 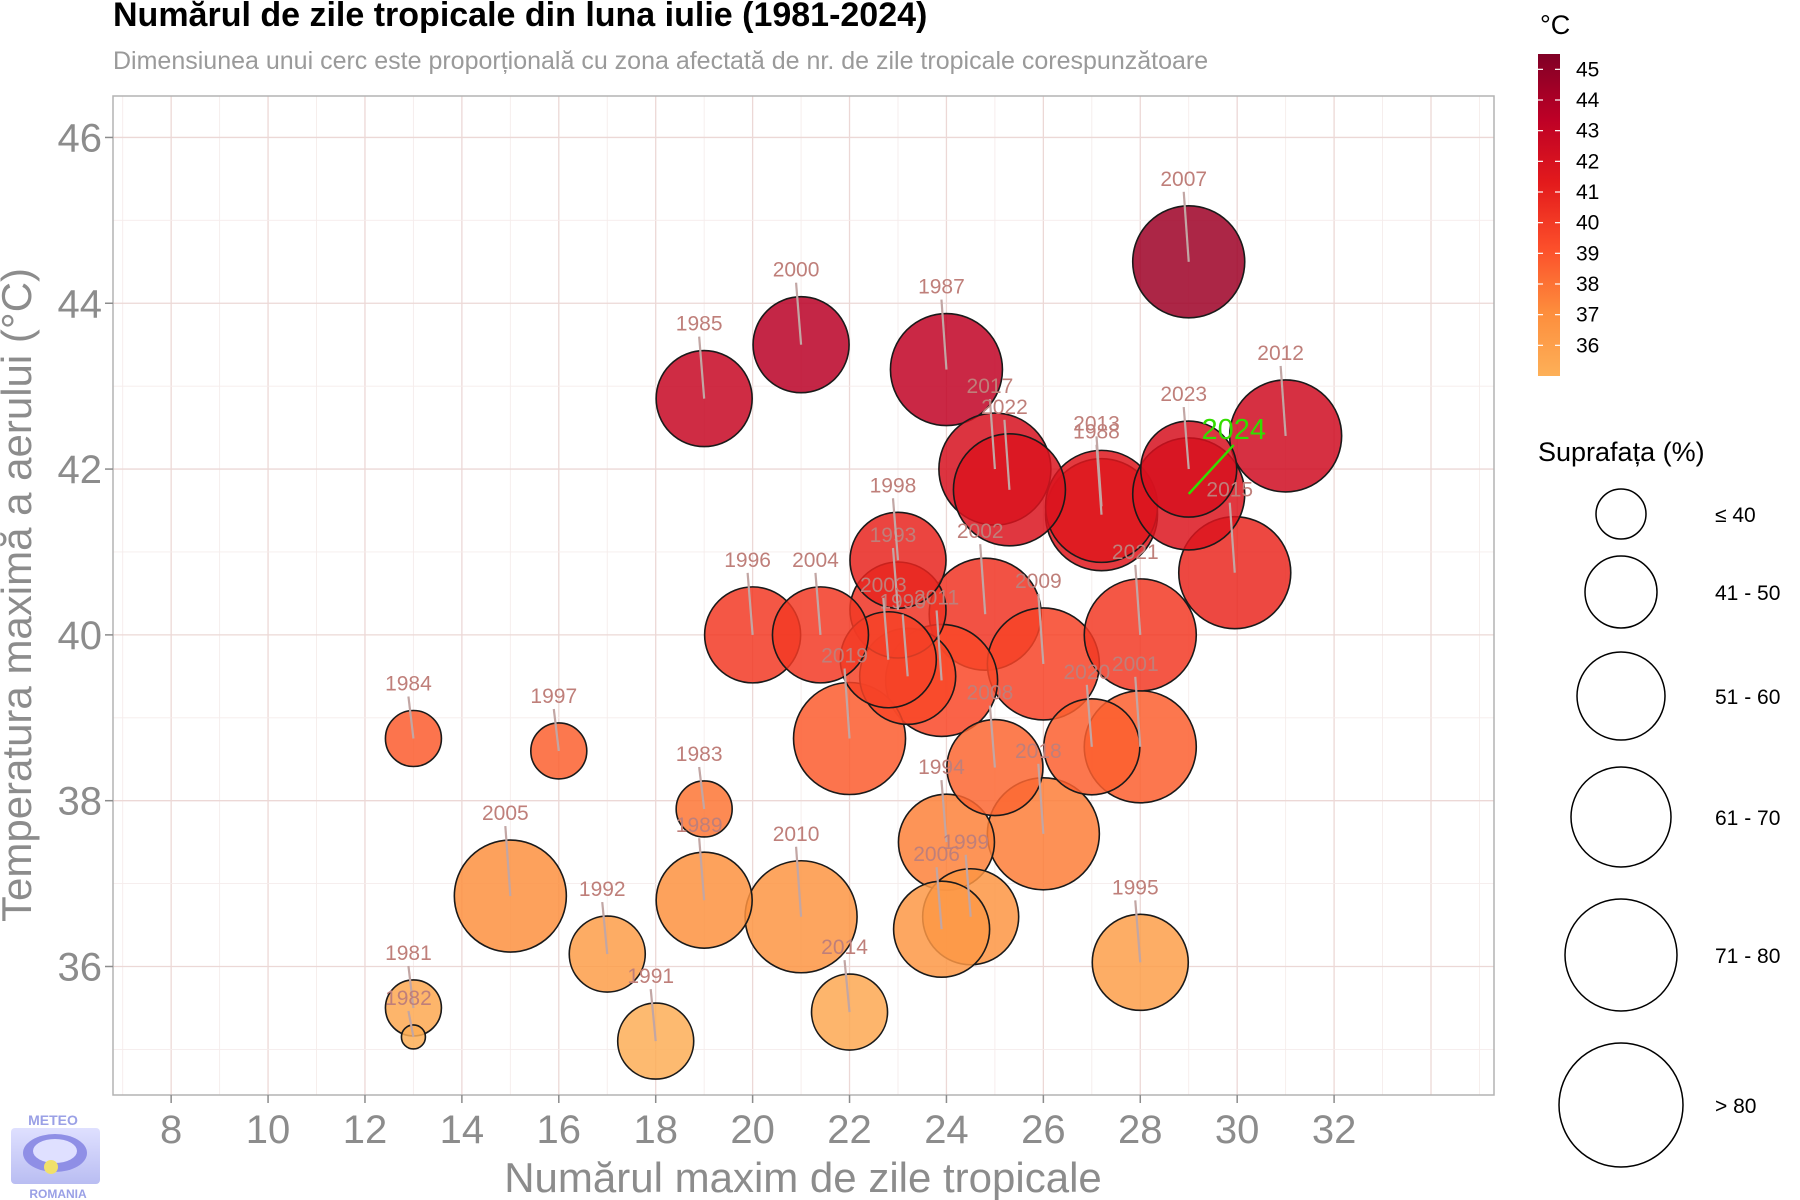 What do you see at coordinates (1334, 1130) in the screenshot?
I see `x-tick-label: 32` at bounding box center [1334, 1130].